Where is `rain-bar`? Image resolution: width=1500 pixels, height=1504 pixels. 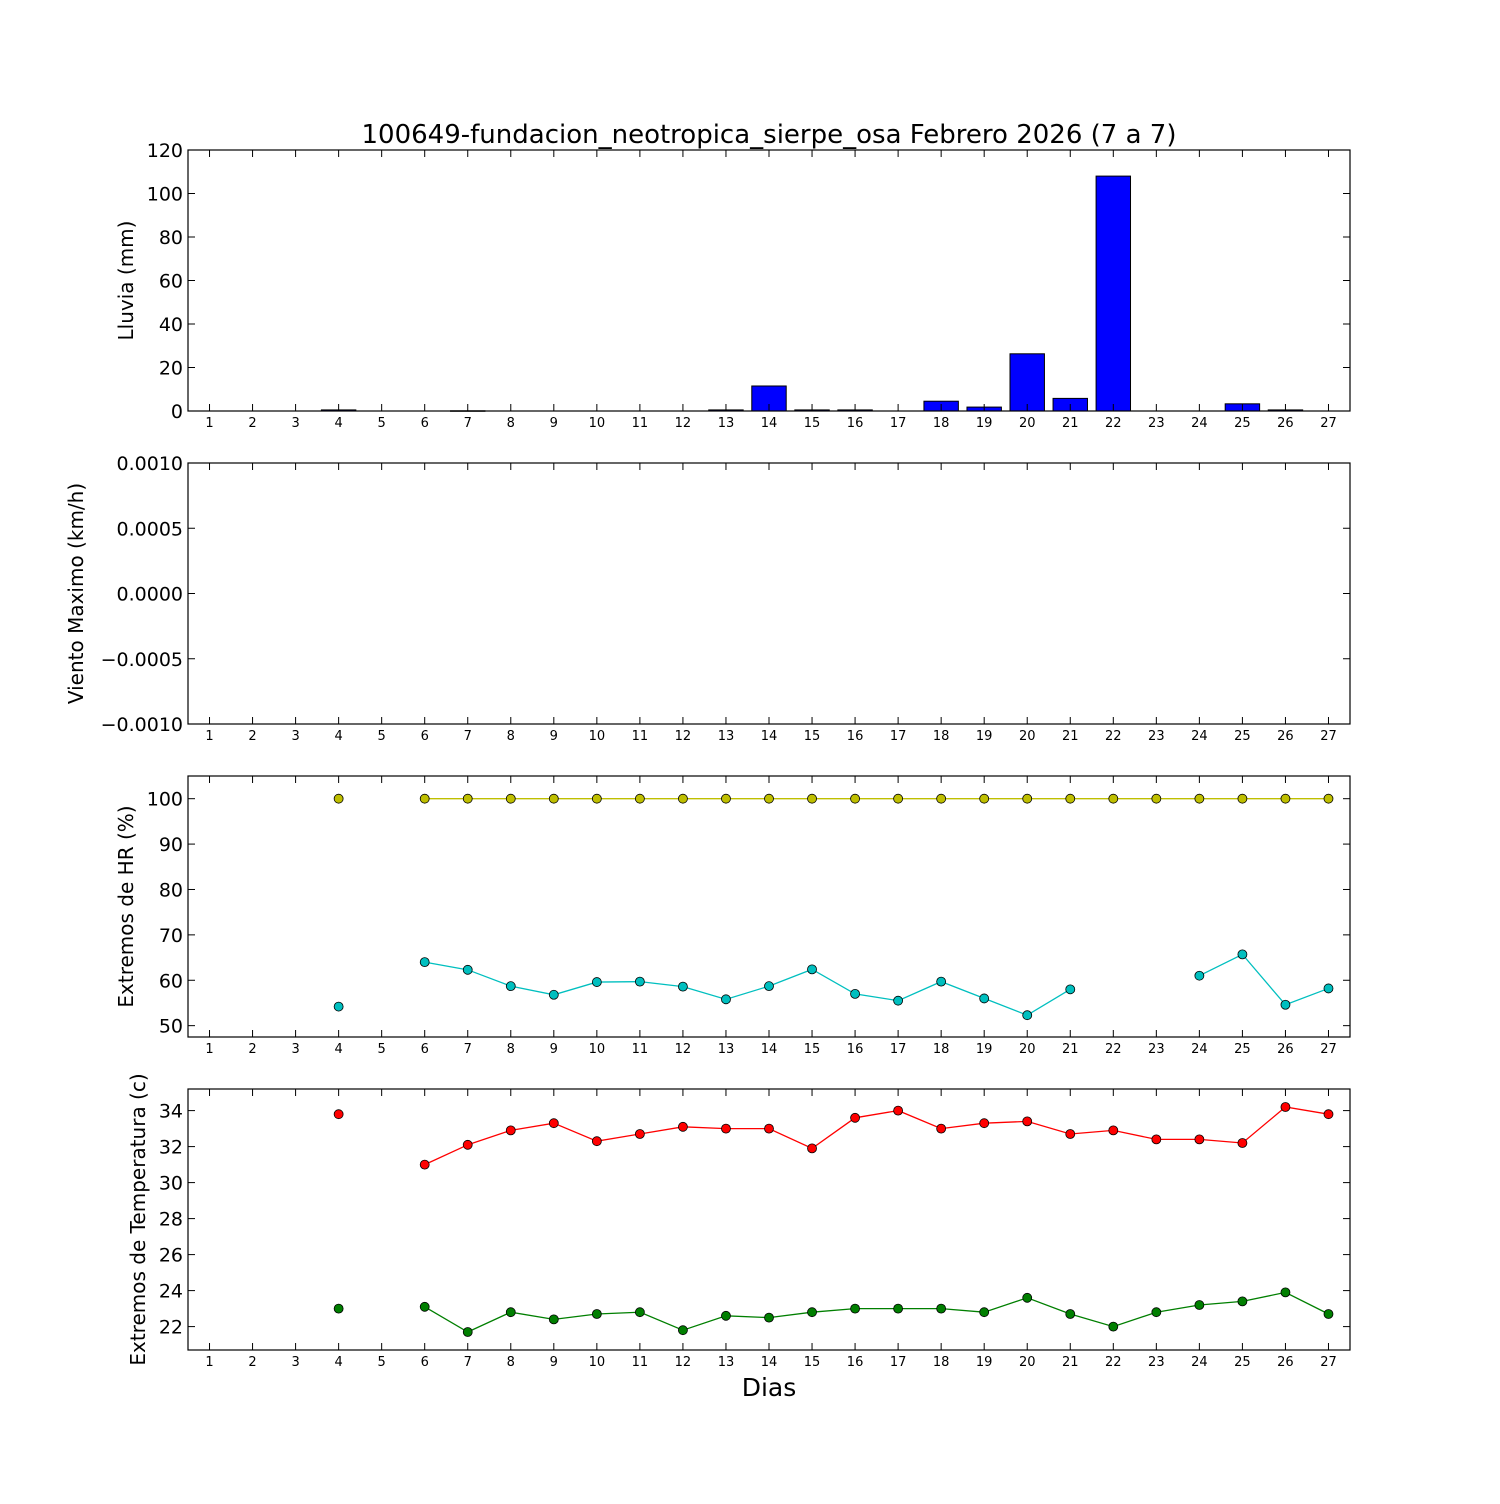 rain-bar is located at coordinates (1113, 293).